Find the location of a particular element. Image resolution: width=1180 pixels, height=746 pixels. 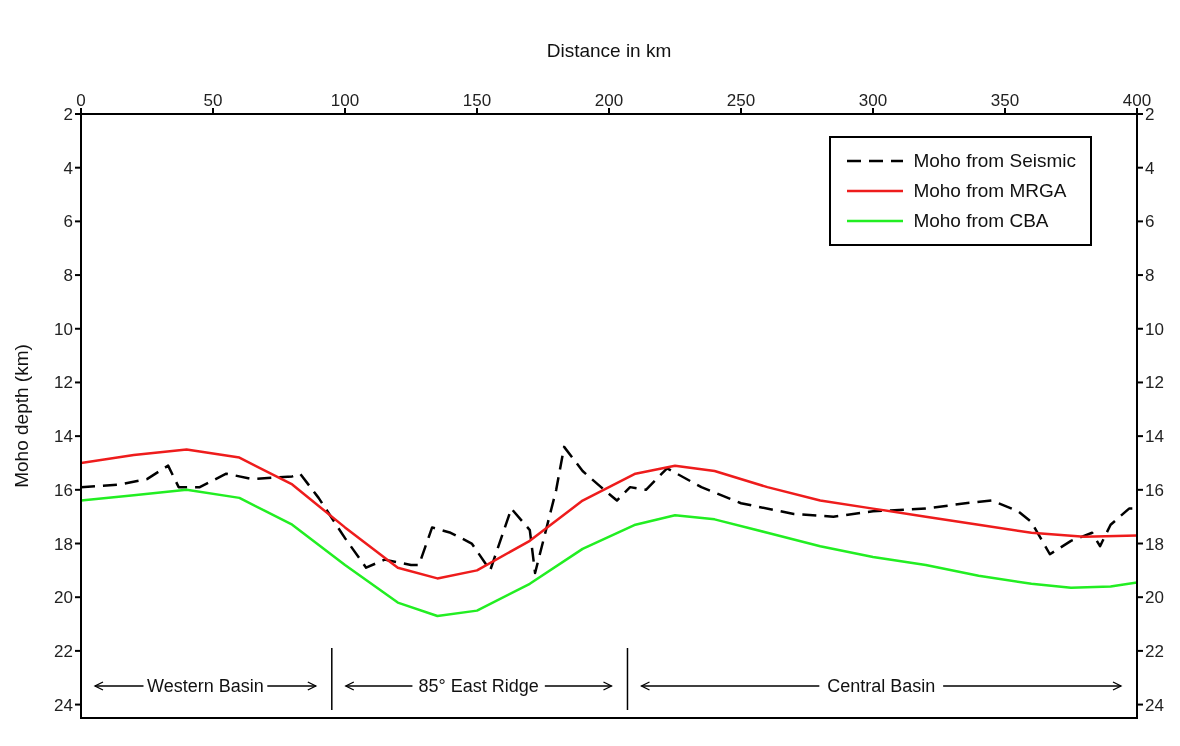

annotation: Western Basin is located at coordinates (205, 686).